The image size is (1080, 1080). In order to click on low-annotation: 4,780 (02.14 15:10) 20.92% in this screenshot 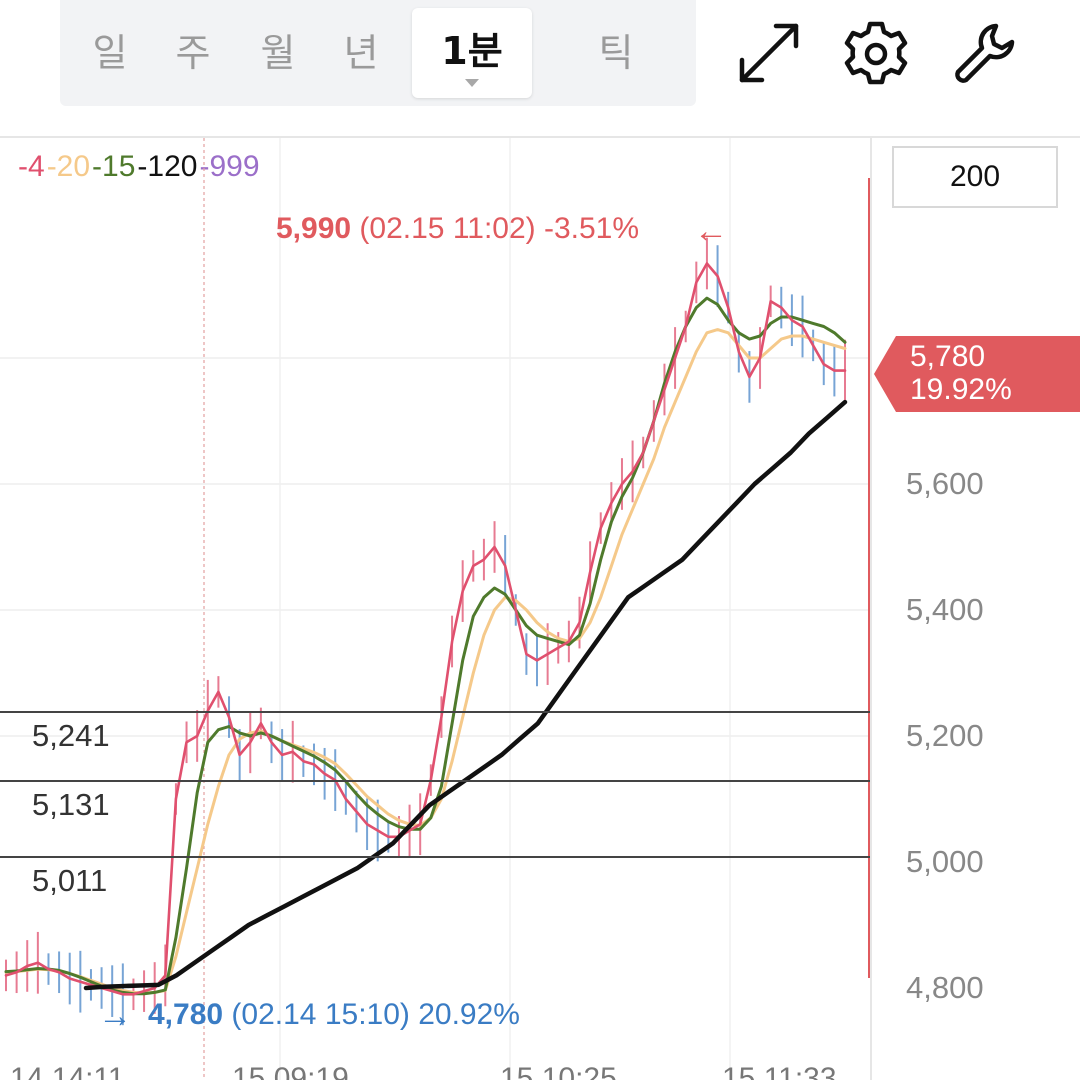, I will do `click(334, 1015)`.